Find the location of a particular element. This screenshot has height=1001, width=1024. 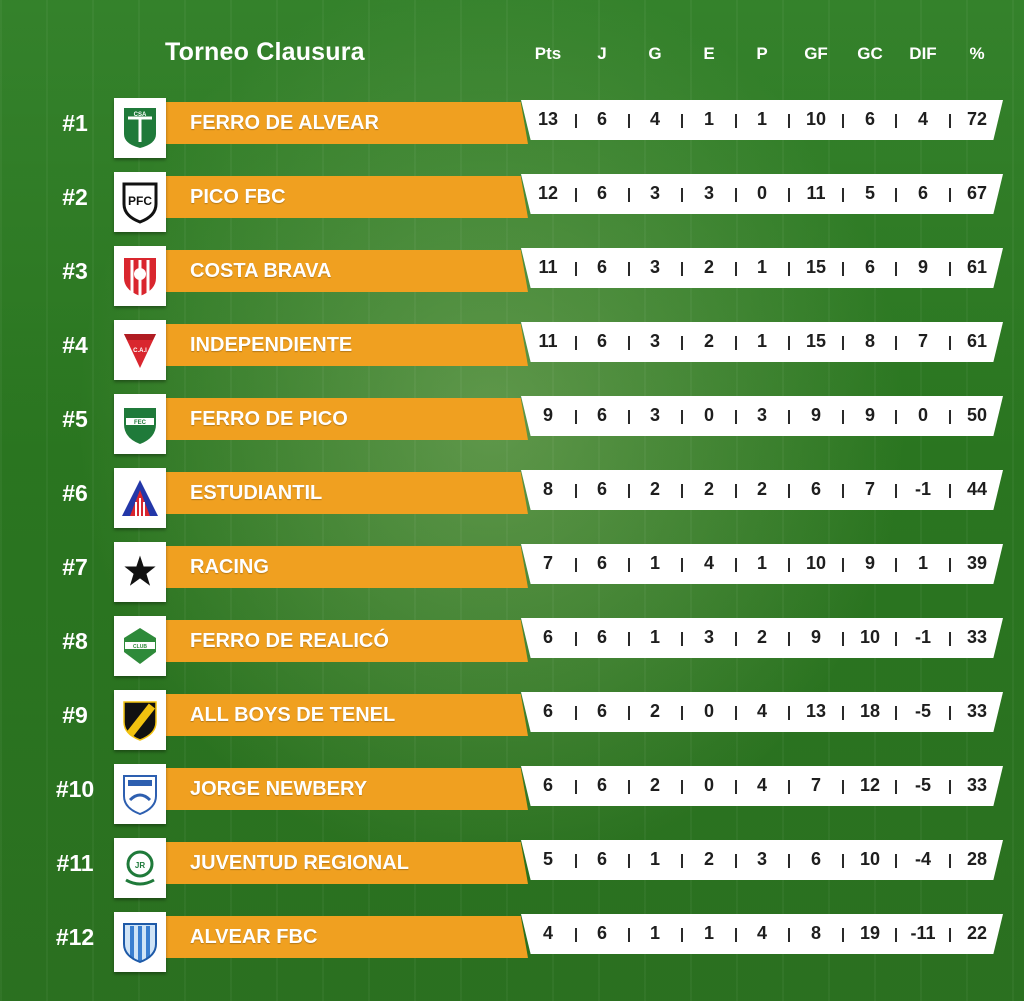

stat-g: 2 is located at coordinates (654, 785).